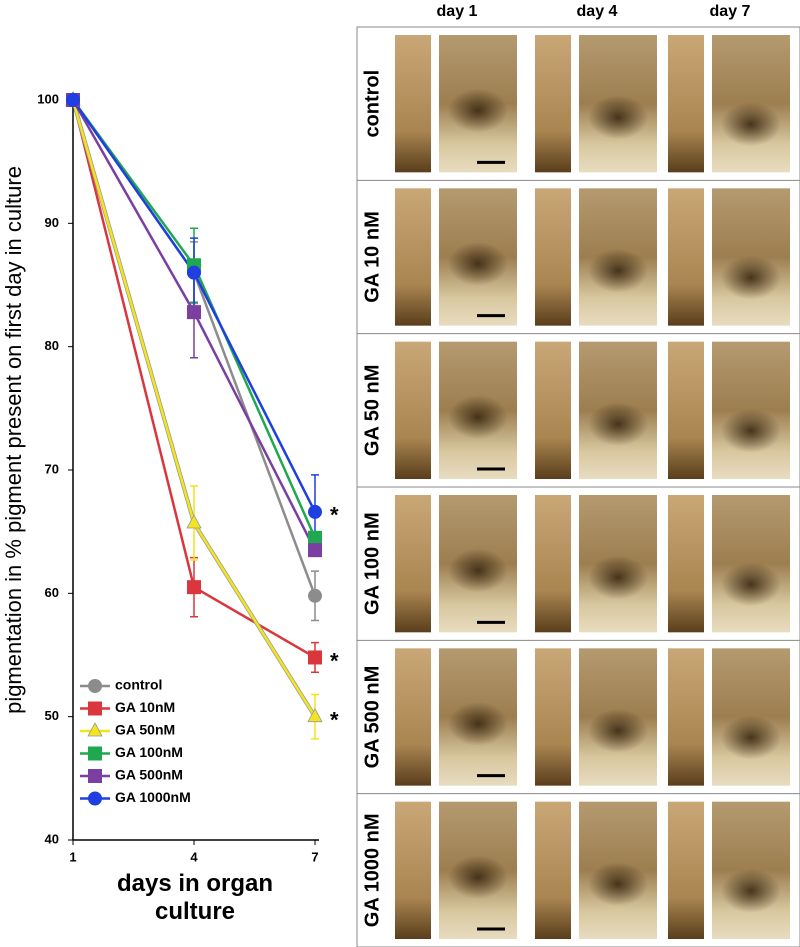 The image size is (800, 947). I want to click on y-tick-label: 80, so click(52, 345).